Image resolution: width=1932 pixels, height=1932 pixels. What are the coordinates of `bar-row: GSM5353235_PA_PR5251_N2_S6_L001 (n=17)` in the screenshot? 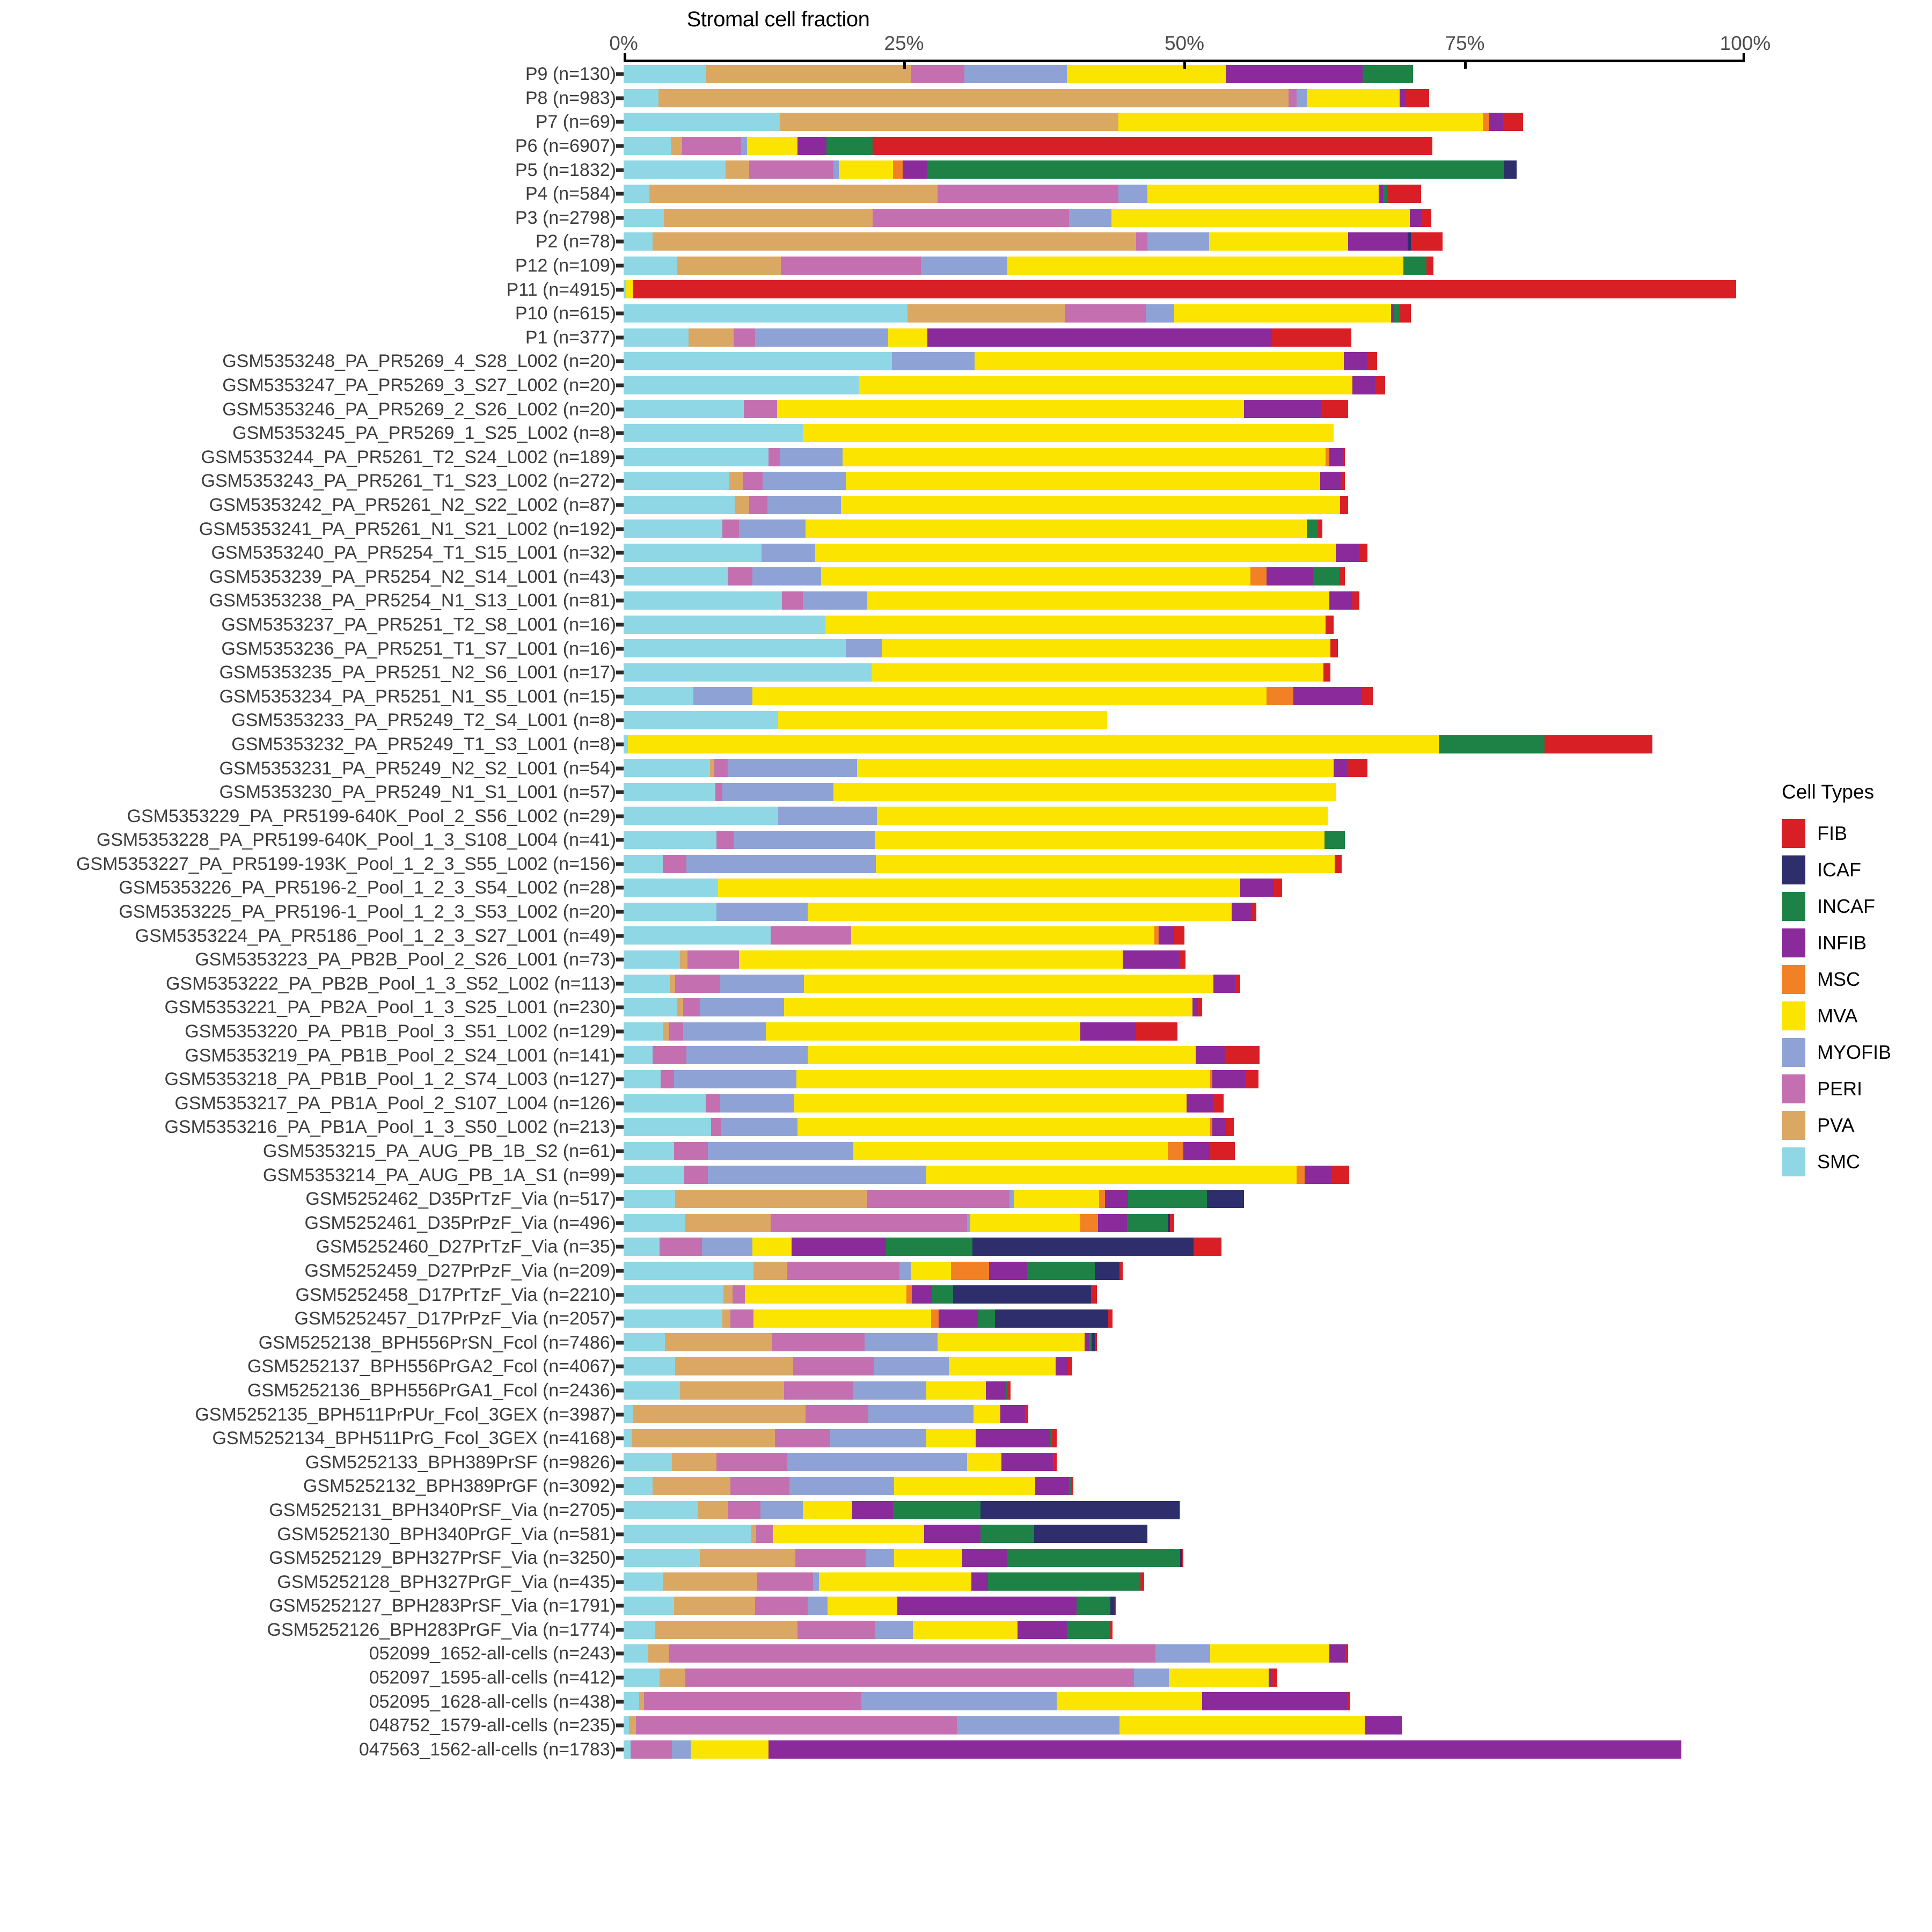 It's located at (966, 673).